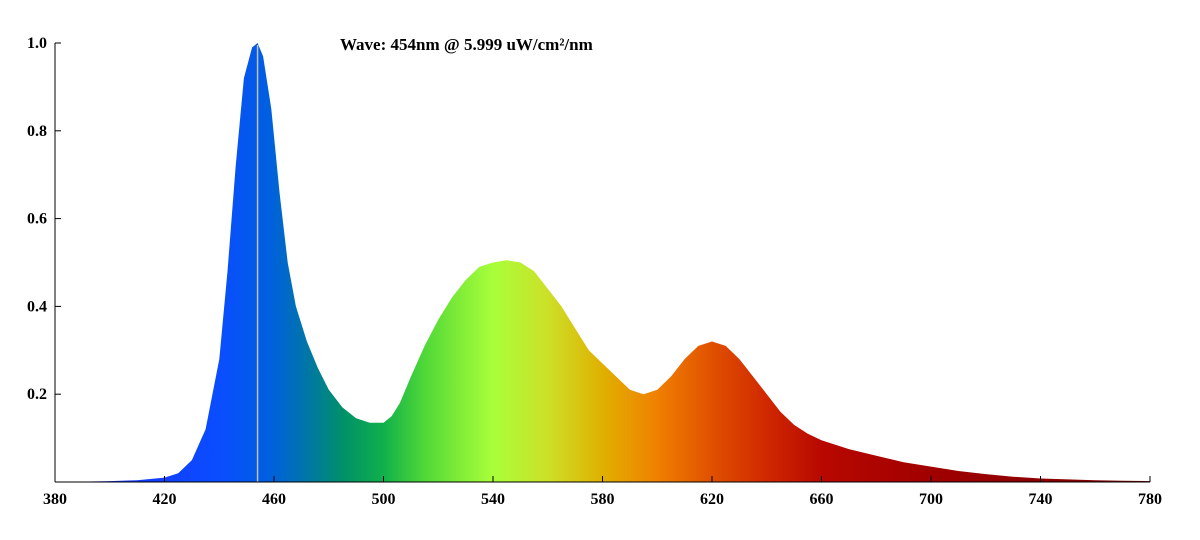 The image size is (1200, 540). Describe the element at coordinates (931, 499) in the screenshot. I see `x-tick-label: 700` at that location.